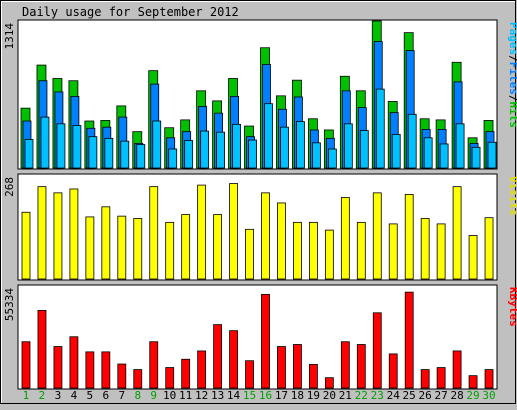  What do you see at coordinates (106, 395) in the screenshot?
I see `day-label-6: 6` at bounding box center [106, 395].